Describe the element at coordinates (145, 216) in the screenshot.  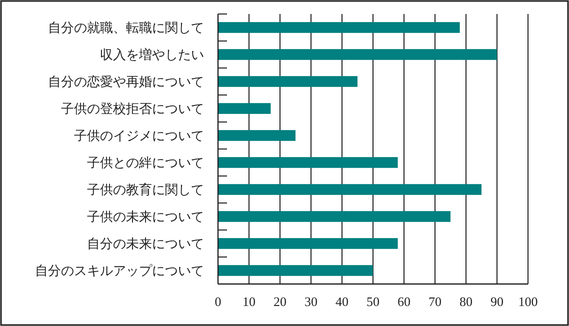
I see `y-tick-label: 子供の未来について` at that location.